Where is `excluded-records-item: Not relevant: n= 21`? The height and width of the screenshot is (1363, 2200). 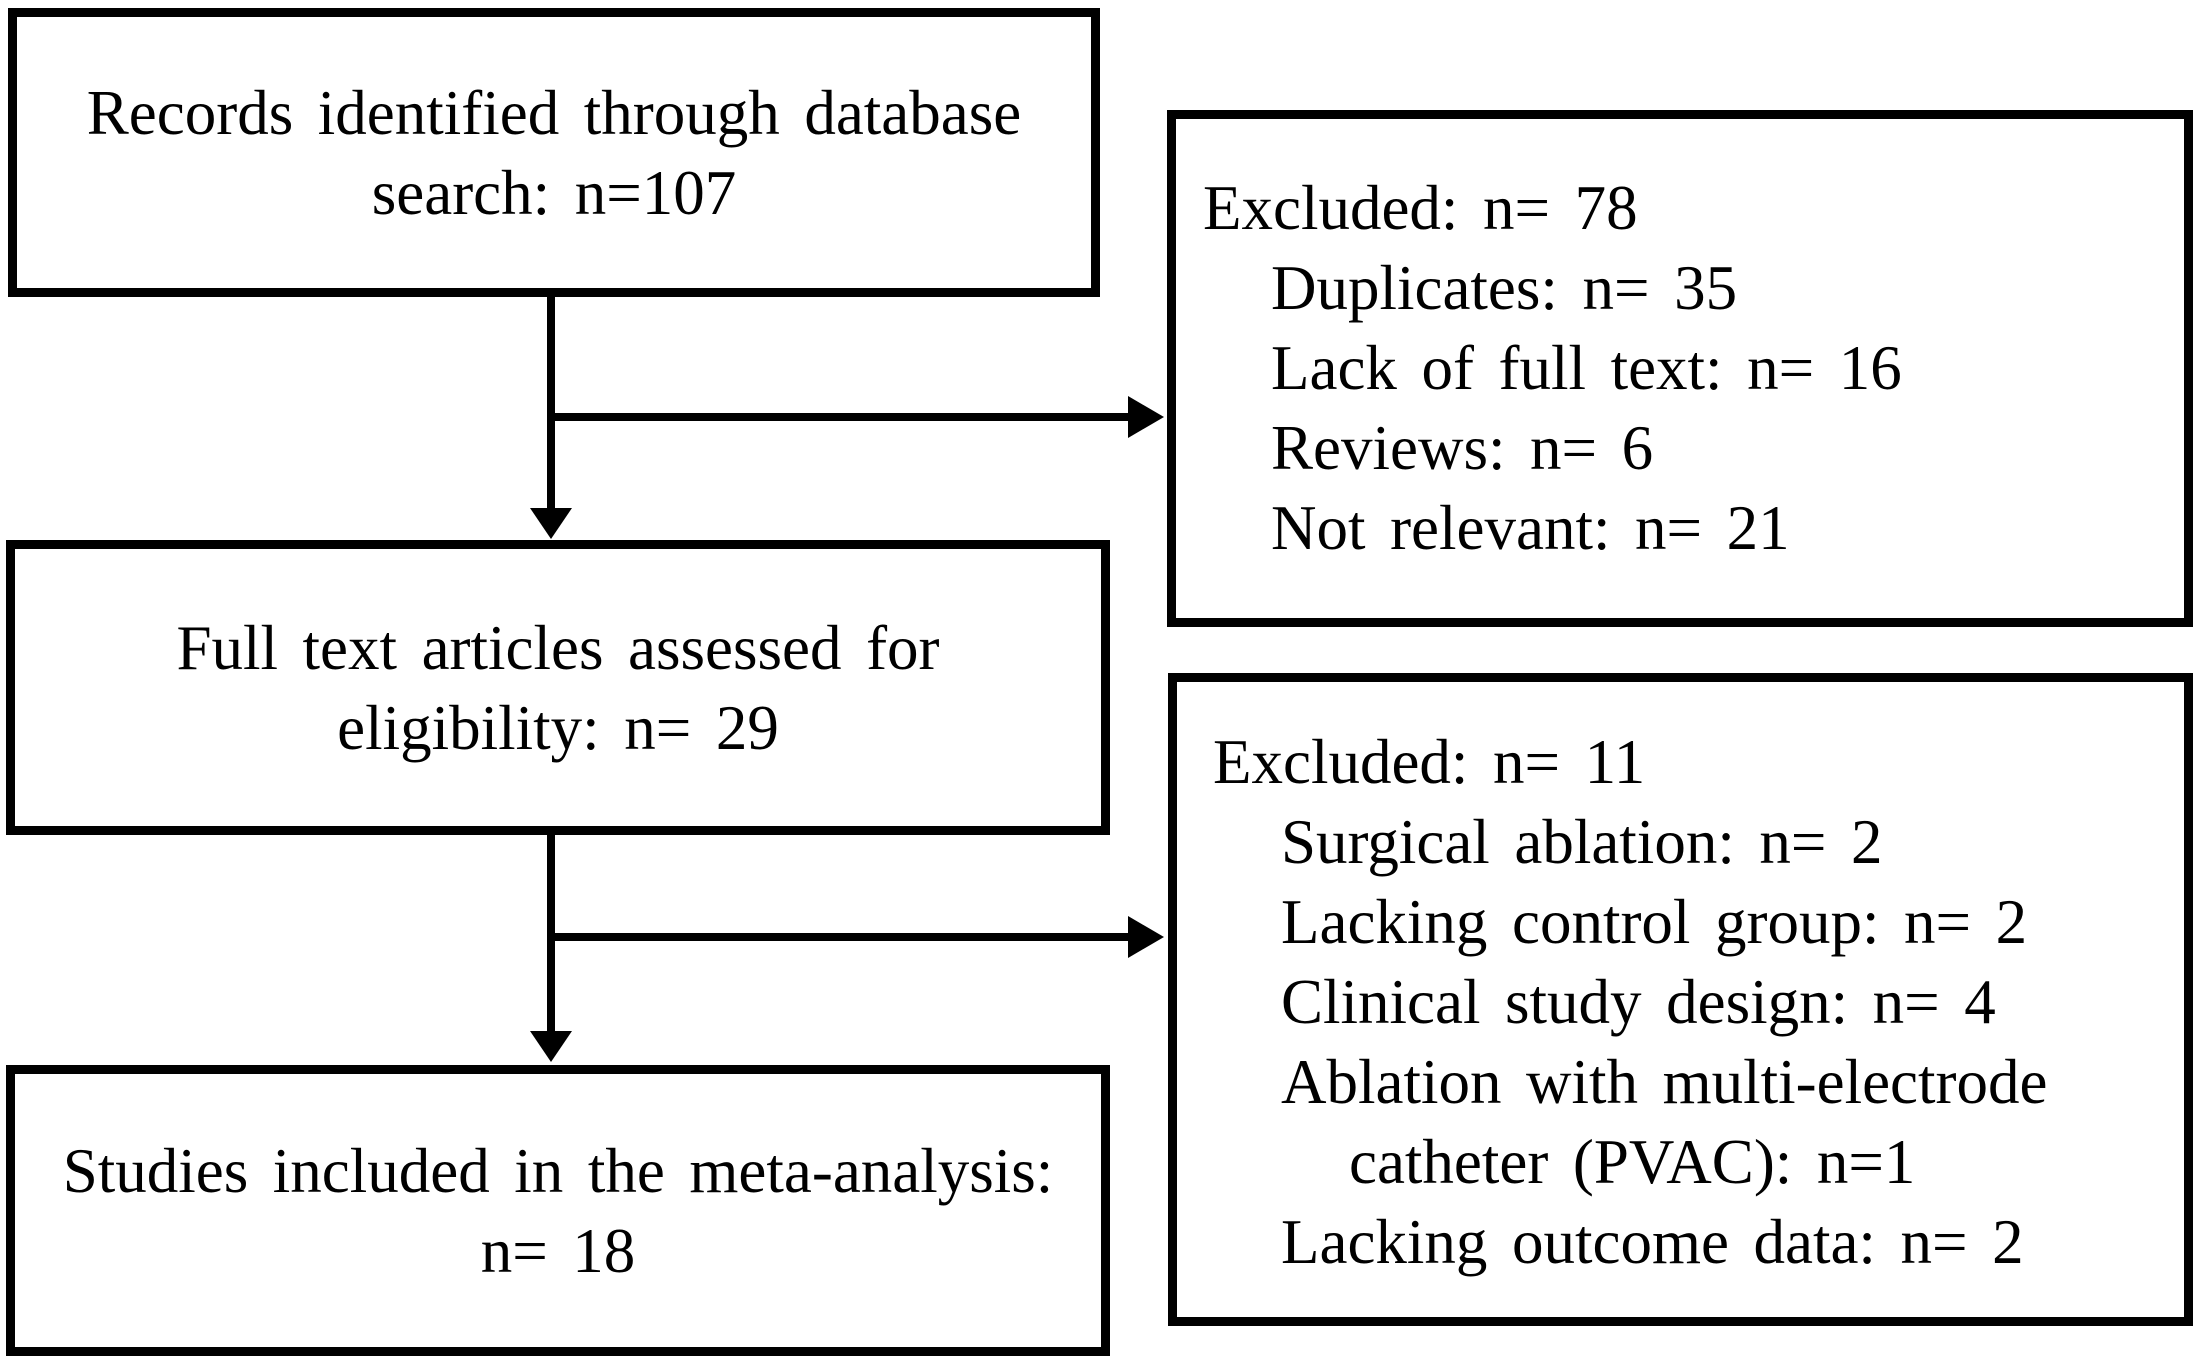
excluded-records-item: Not relevant: n= 21 is located at coordinates (1530, 528).